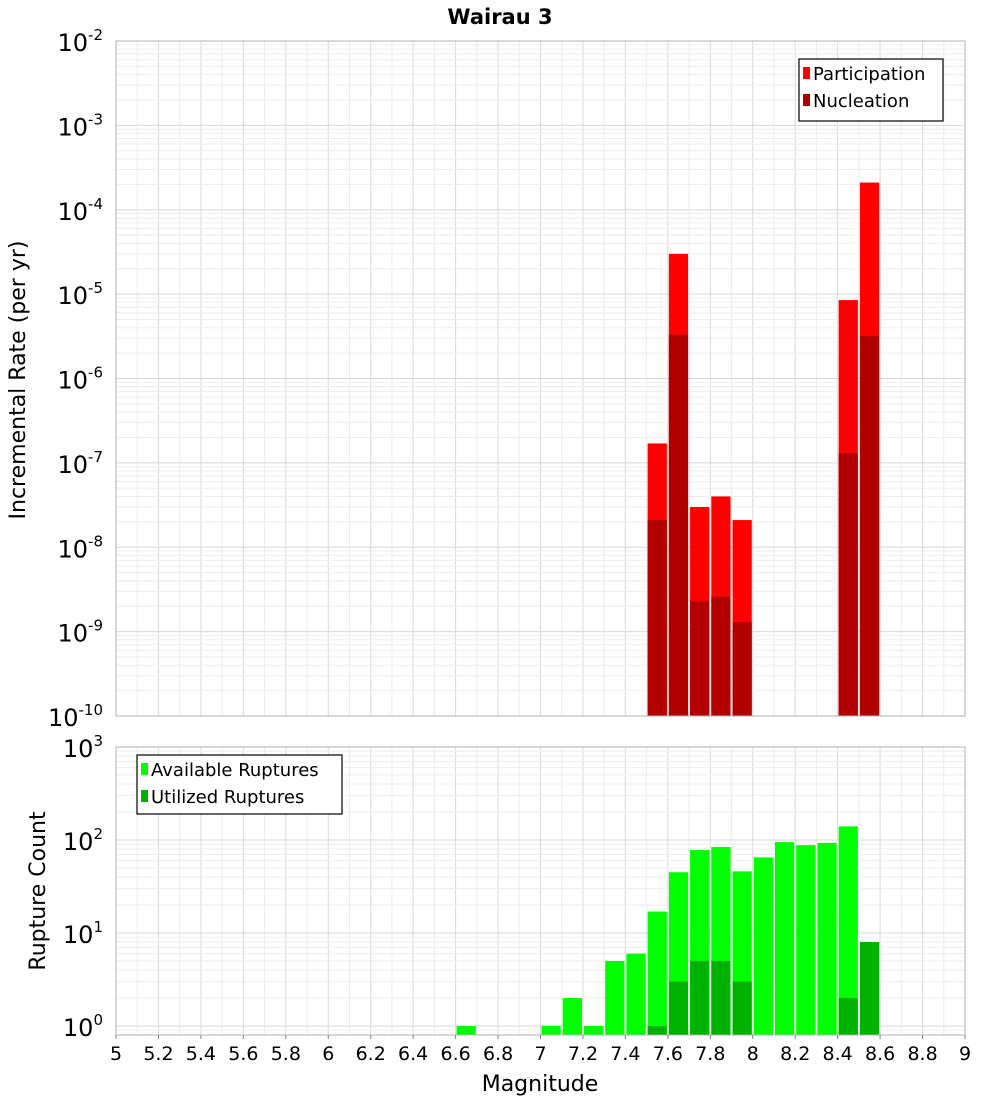 The height and width of the screenshot is (1104, 1000). I want to click on rate-y-tick-exponent: -5, so click(95, 288).